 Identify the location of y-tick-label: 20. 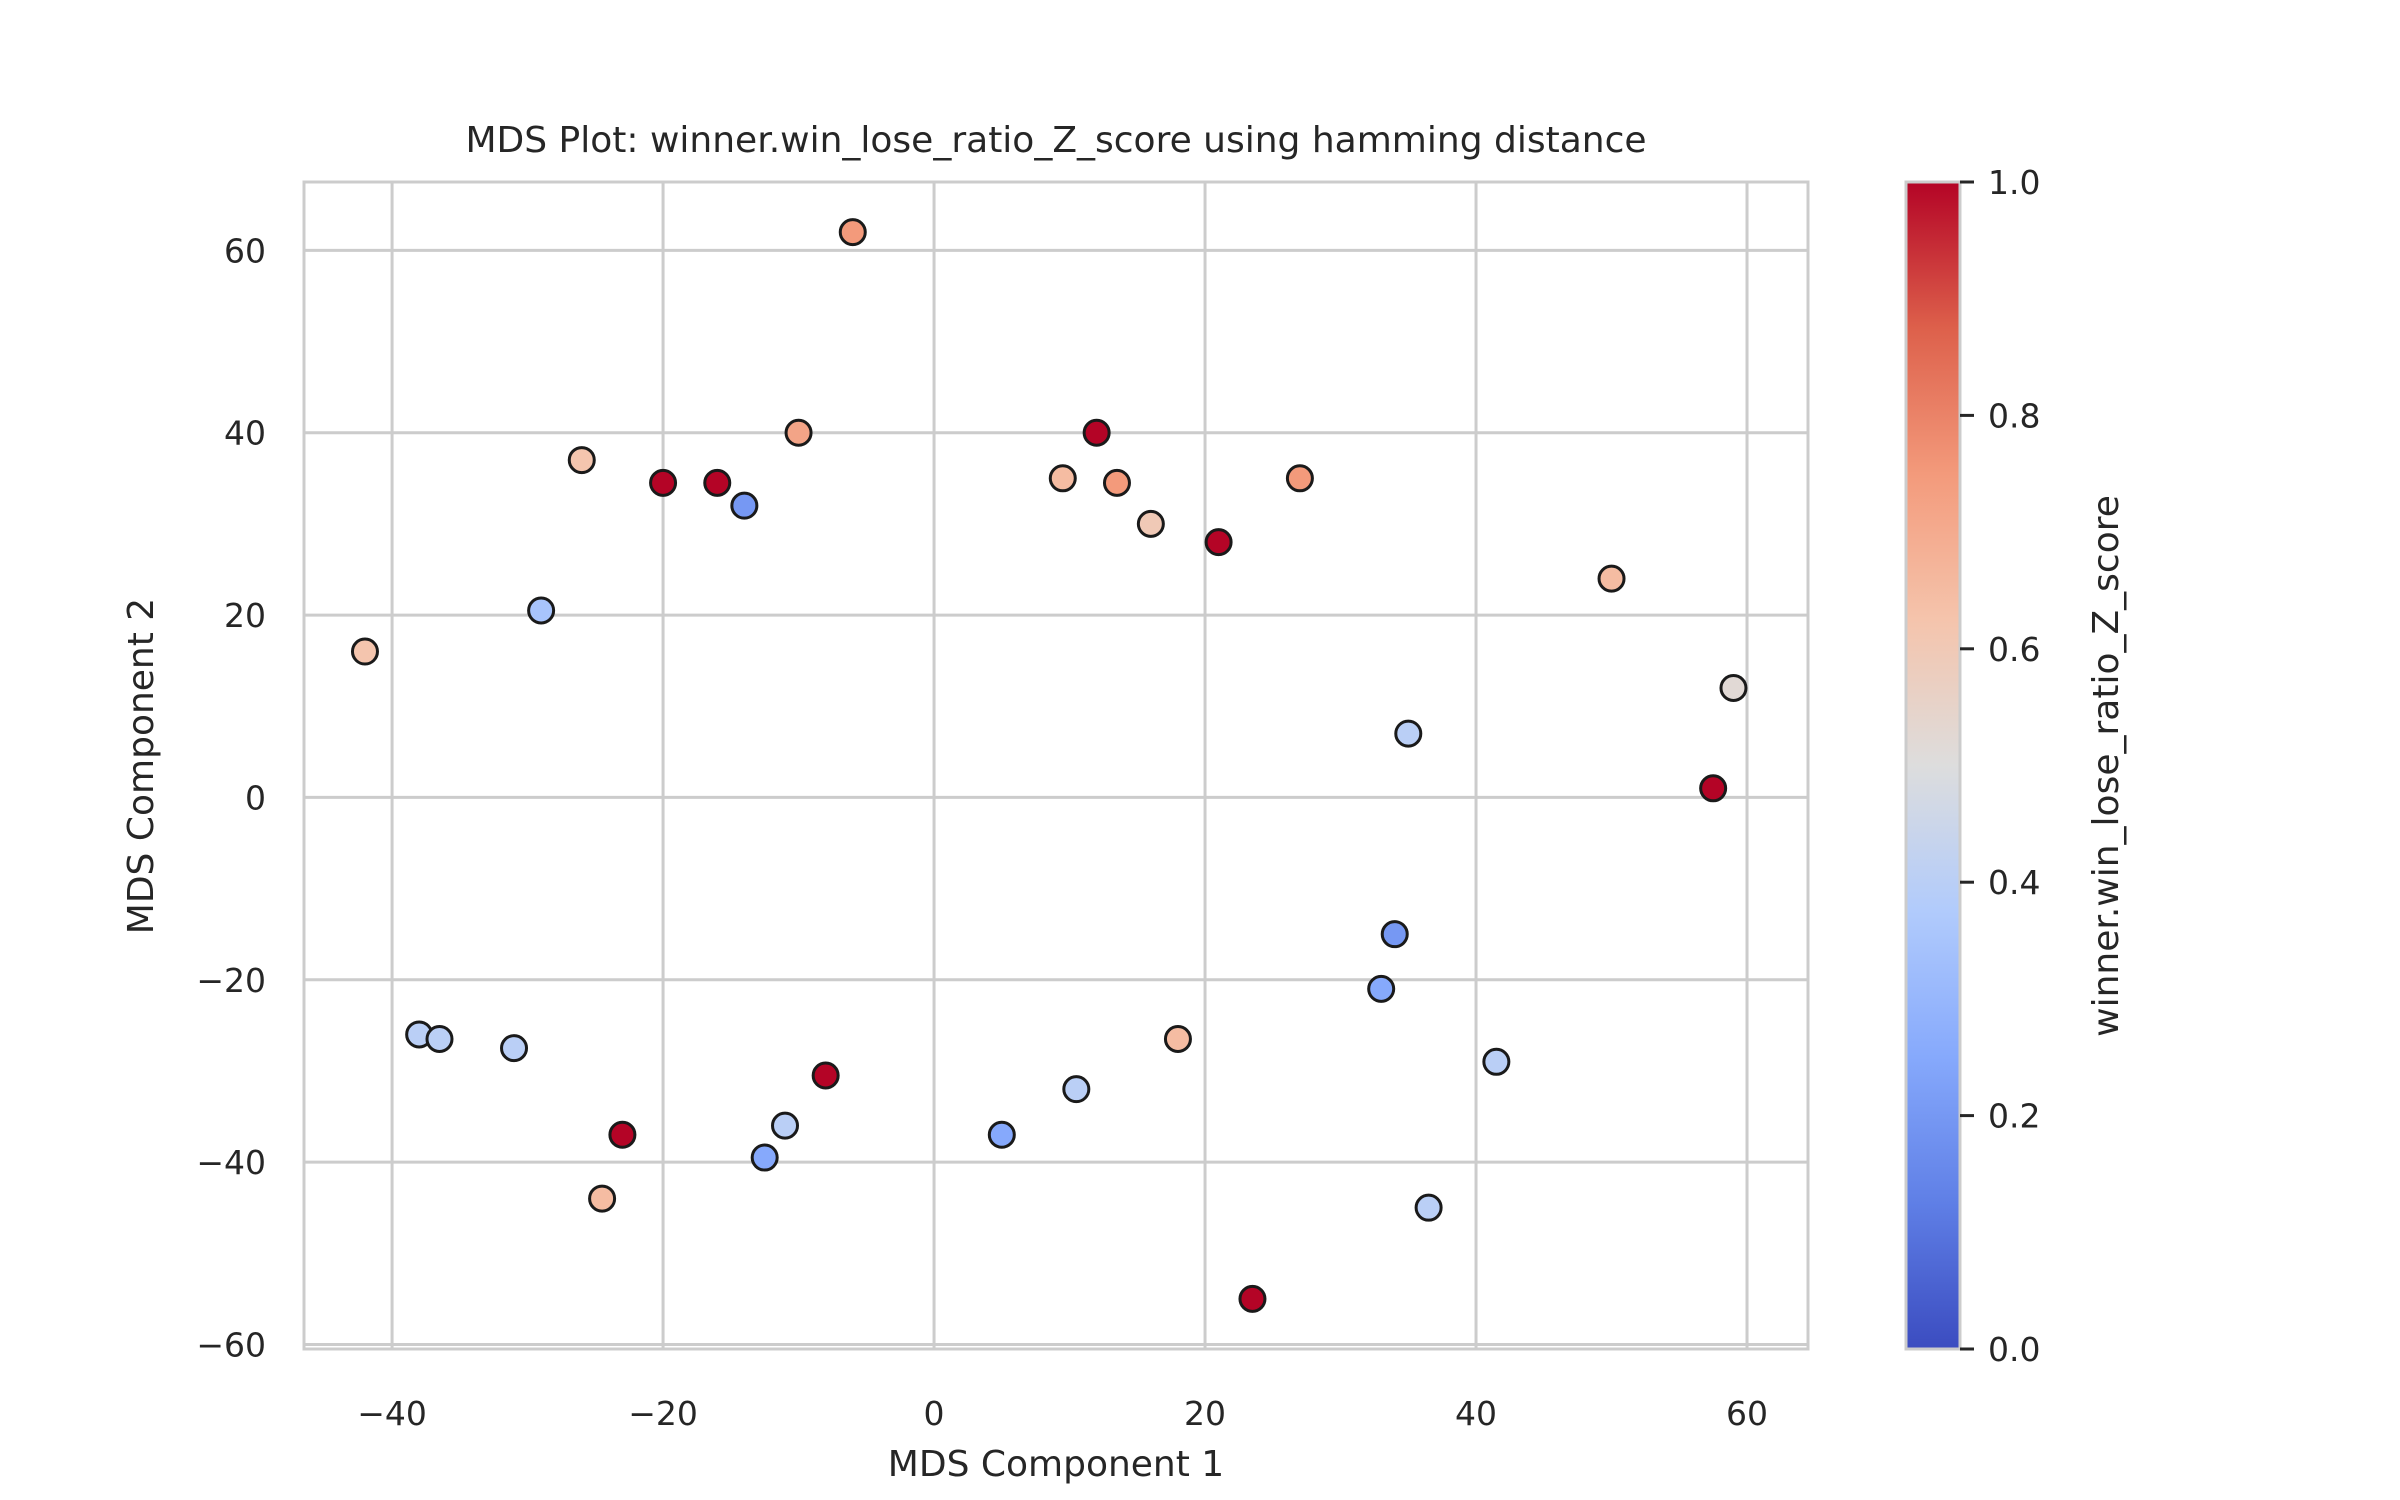
(245, 615).